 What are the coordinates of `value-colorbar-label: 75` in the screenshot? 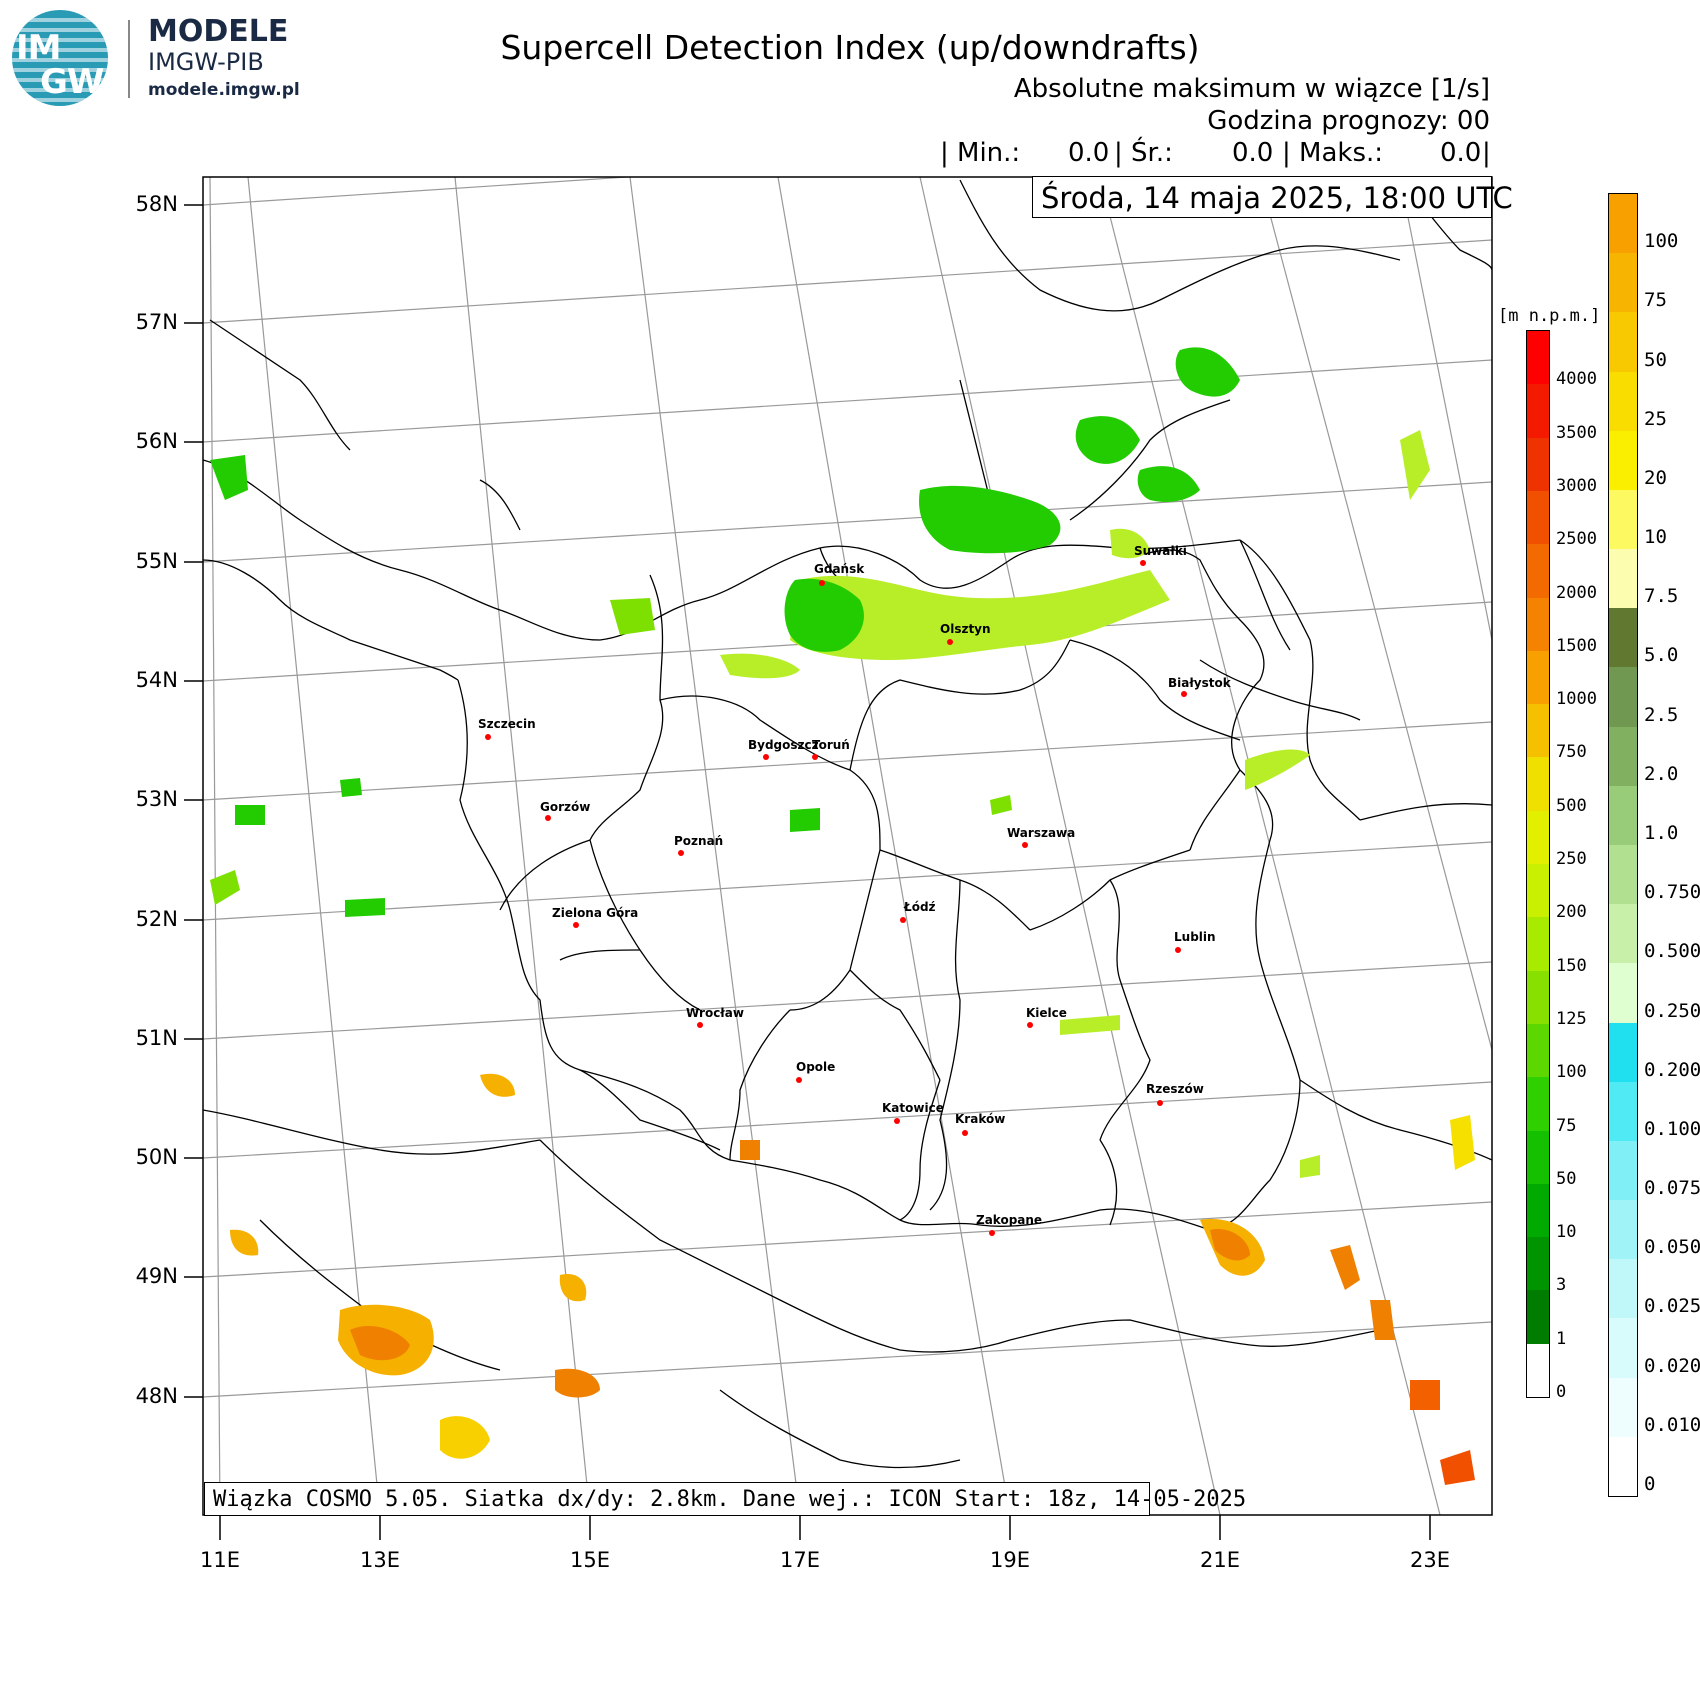 It's located at (1655, 300).